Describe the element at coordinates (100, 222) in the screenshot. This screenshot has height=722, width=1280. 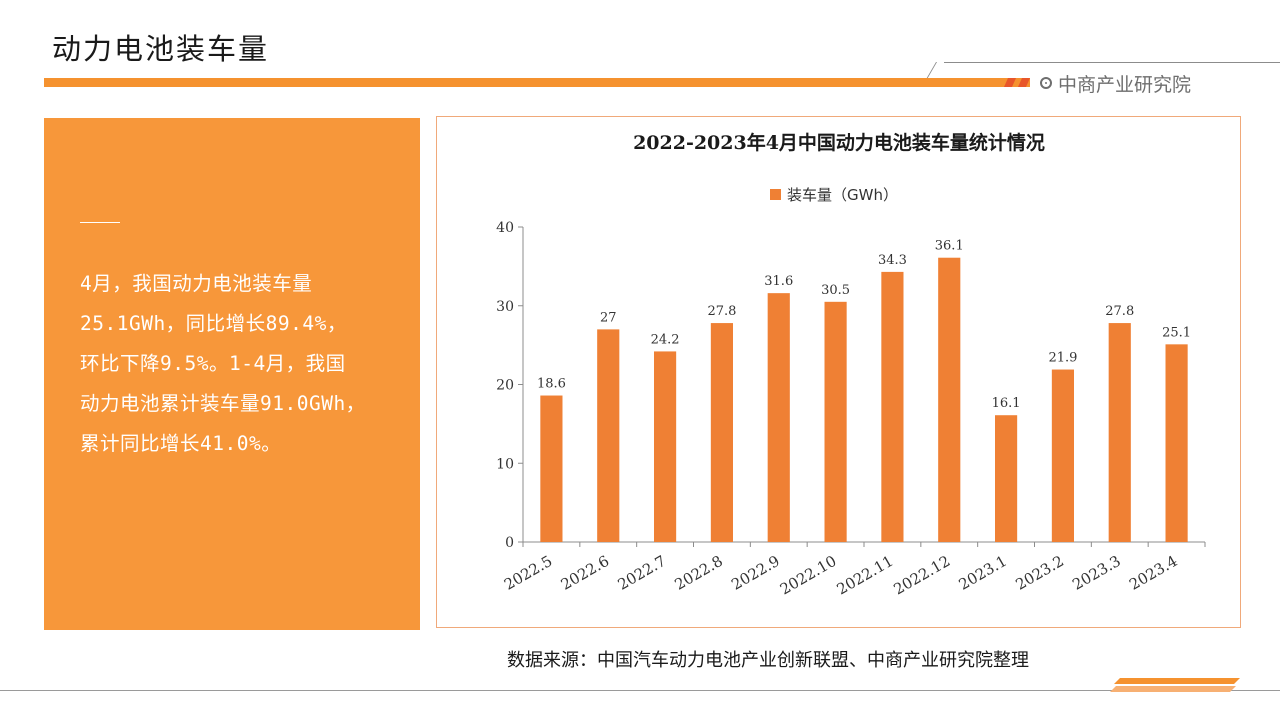
I see `summary-divider` at that location.